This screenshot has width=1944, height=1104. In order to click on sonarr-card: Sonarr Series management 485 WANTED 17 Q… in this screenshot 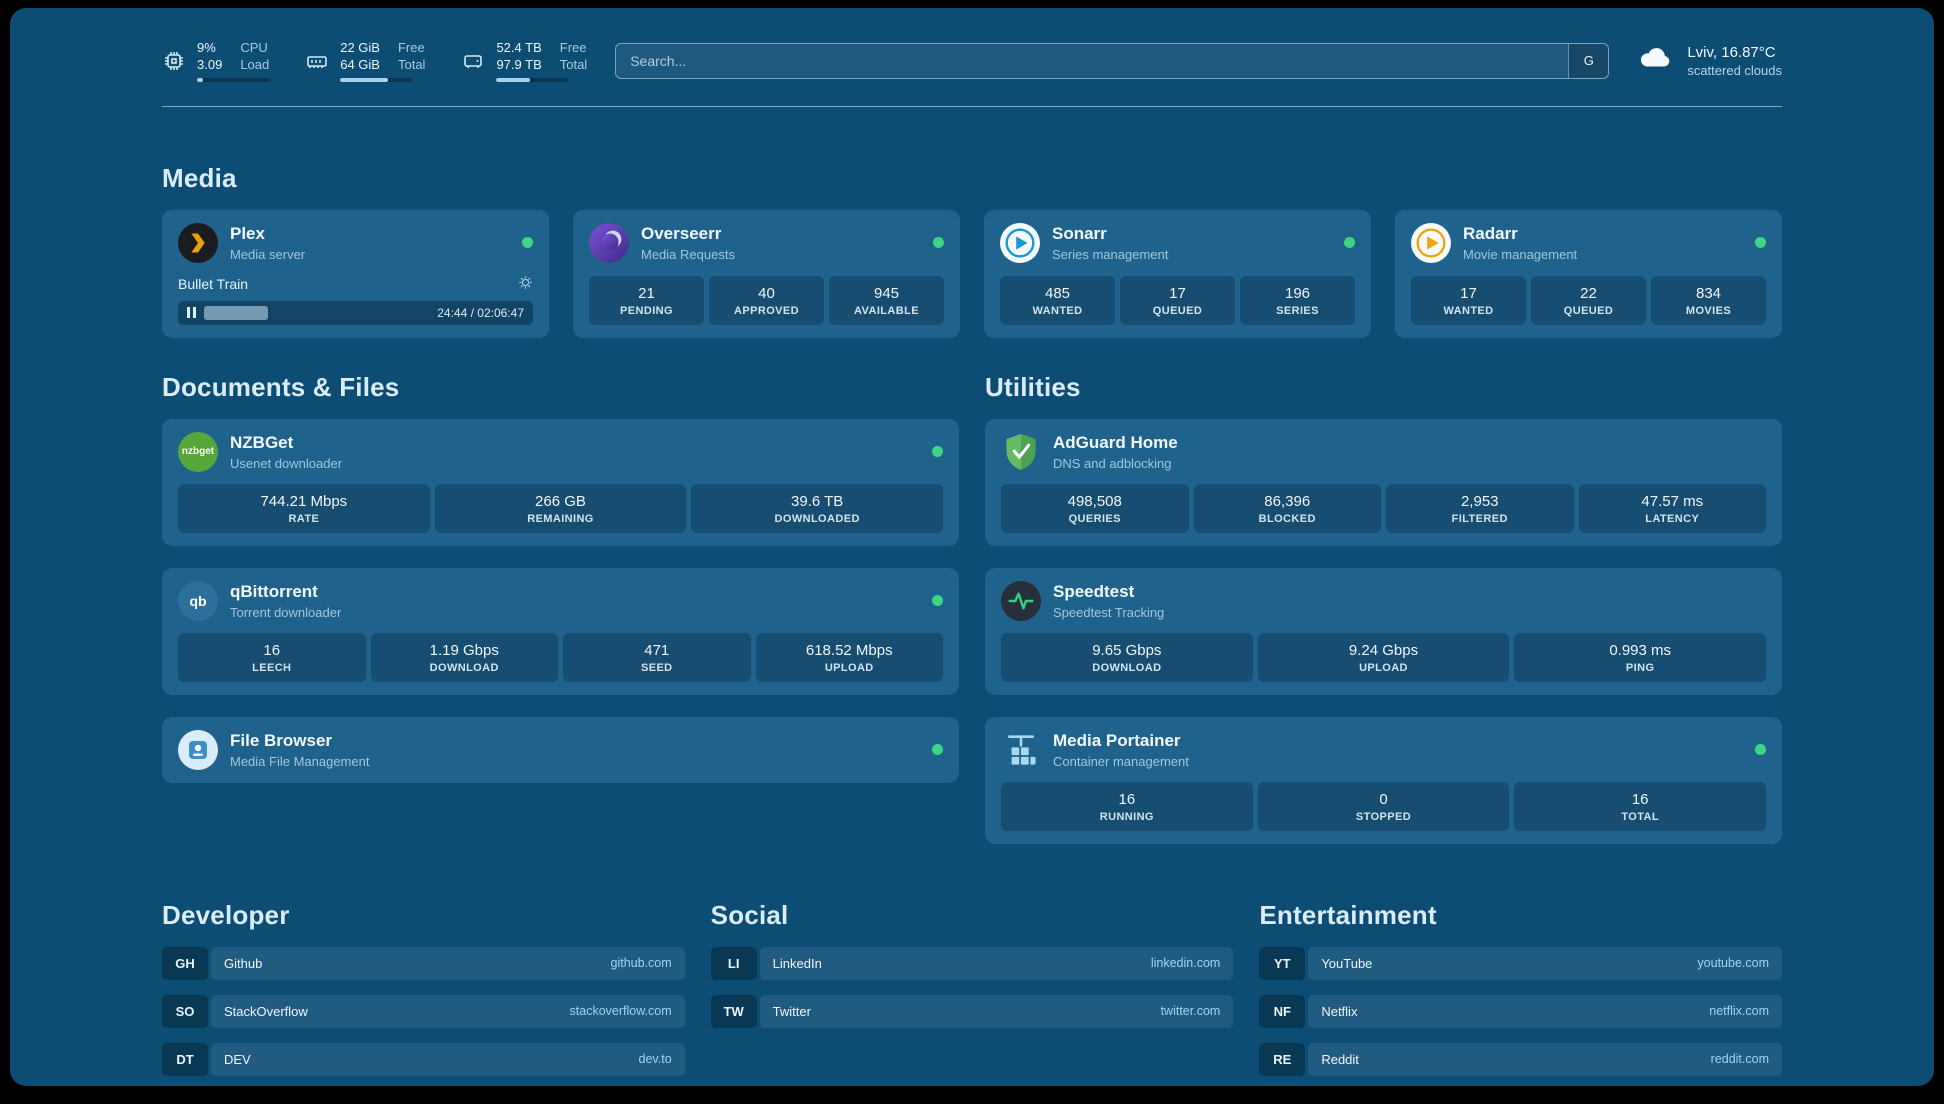, I will do `click(1177, 273)`.